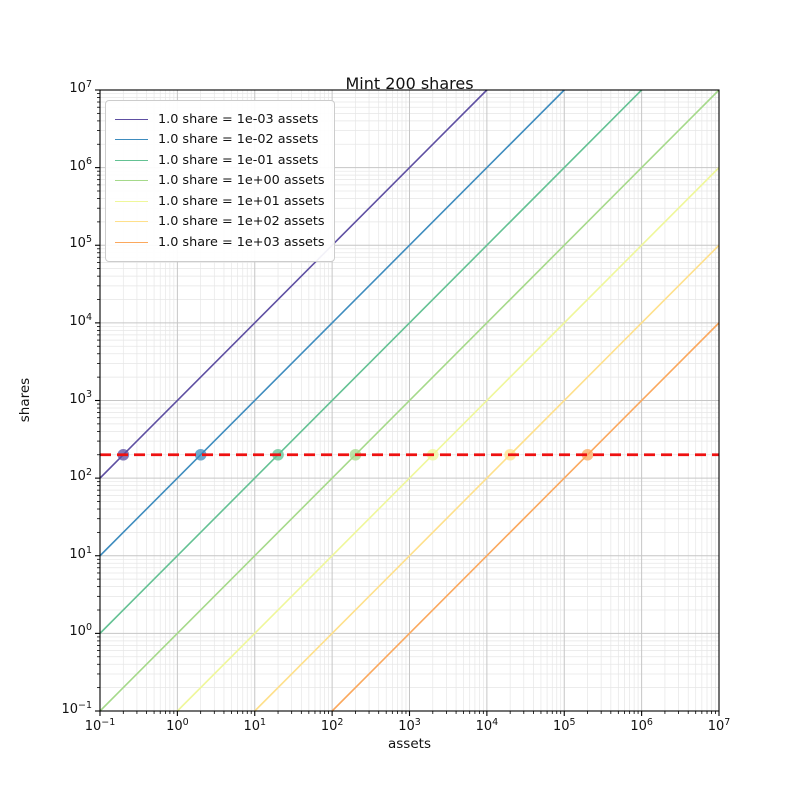  Describe the element at coordinates (238, 119) in the screenshot. I see `legend-item-label: 1.0 share = 1e-03 assets` at that location.